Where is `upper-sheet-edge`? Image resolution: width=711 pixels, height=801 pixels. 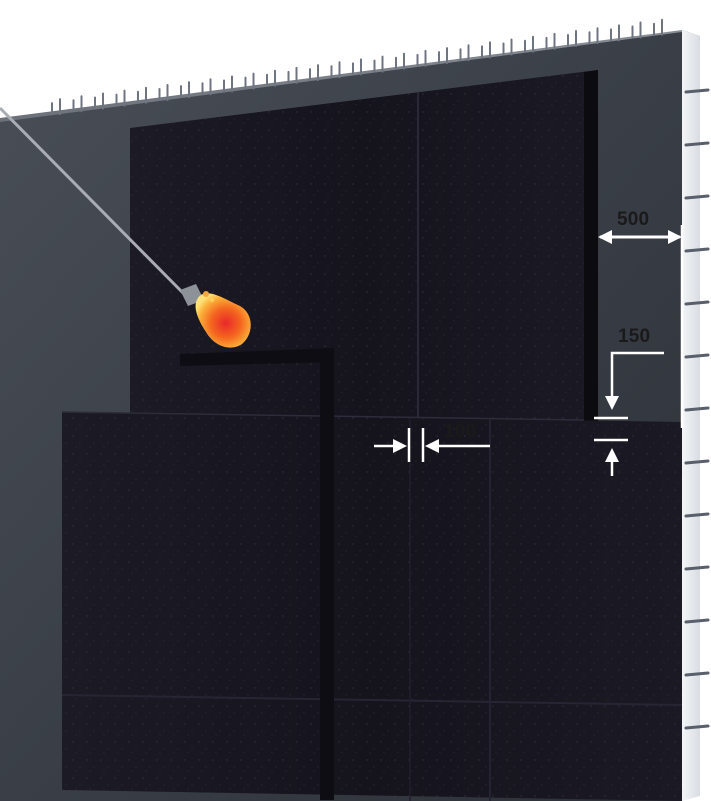
upper-sheet-edge is located at coordinates (591, 255).